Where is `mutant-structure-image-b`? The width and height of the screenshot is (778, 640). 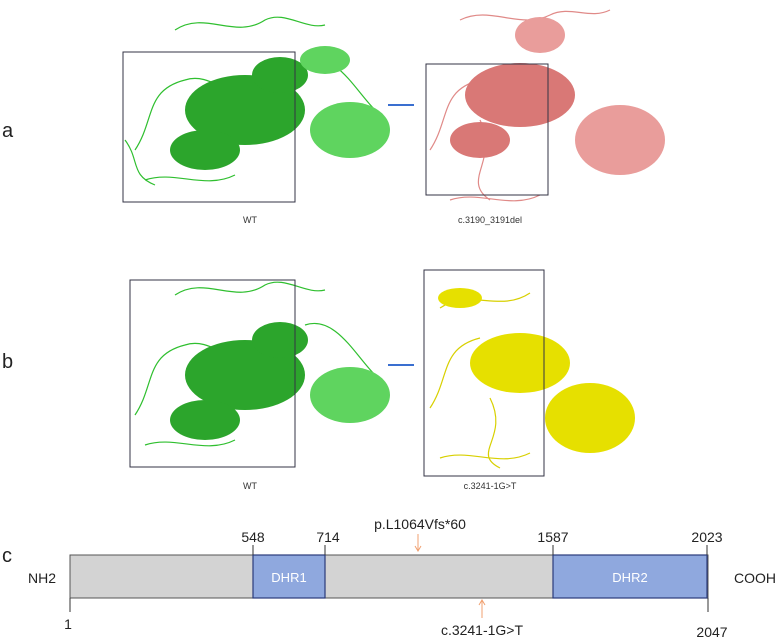 mutant-structure-image-b is located at coordinates (529, 373).